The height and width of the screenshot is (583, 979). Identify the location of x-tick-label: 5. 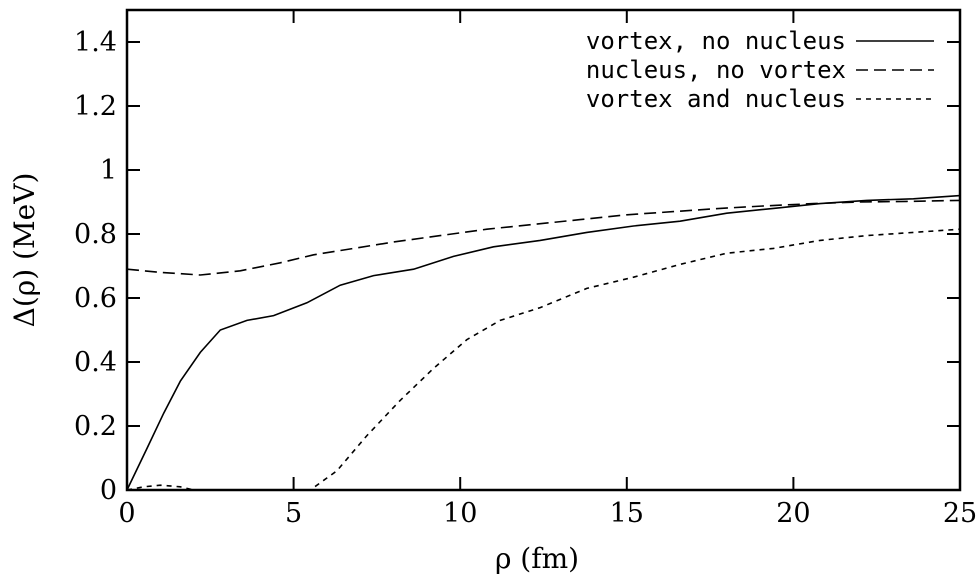
(293, 513).